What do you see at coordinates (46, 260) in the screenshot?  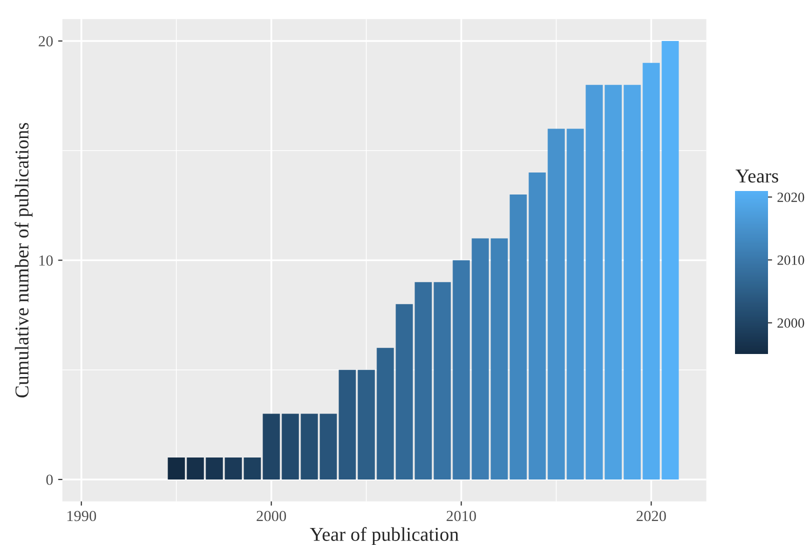 I see `y-tick-label: 10` at bounding box center [46, 260].